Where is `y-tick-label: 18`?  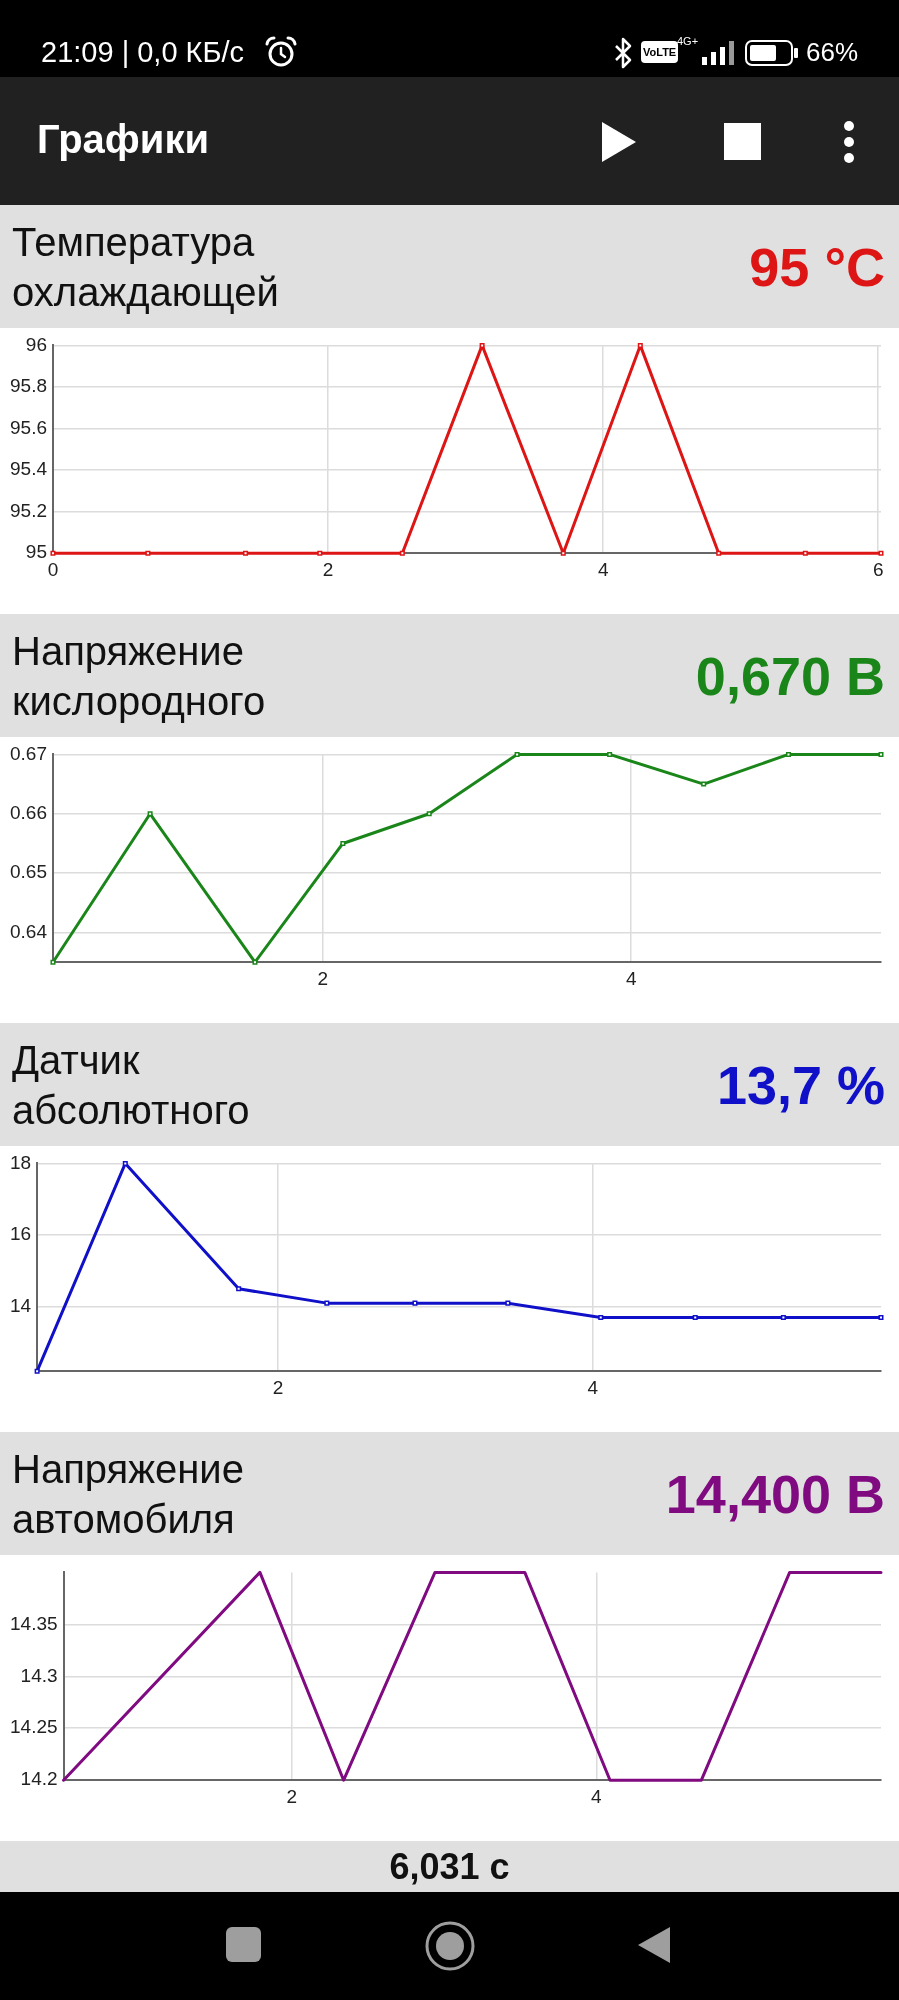
y-tick-label: 18 is located at coordinates (20, 1162).